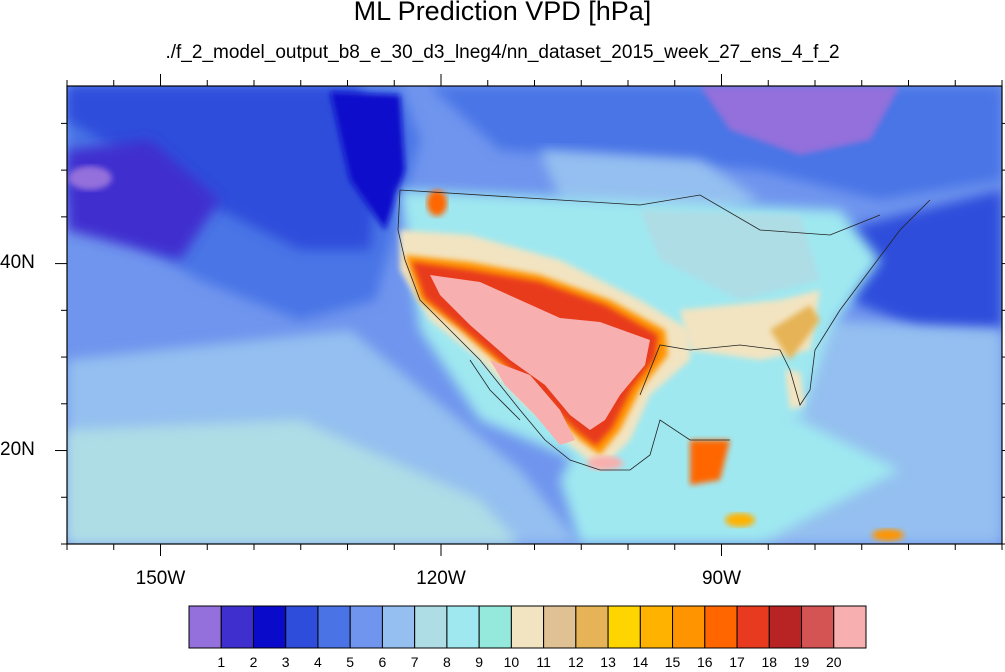  Describe the element at coordinates (285, 662) in the screenshot. I see `colorbar-label: 3` at that location.